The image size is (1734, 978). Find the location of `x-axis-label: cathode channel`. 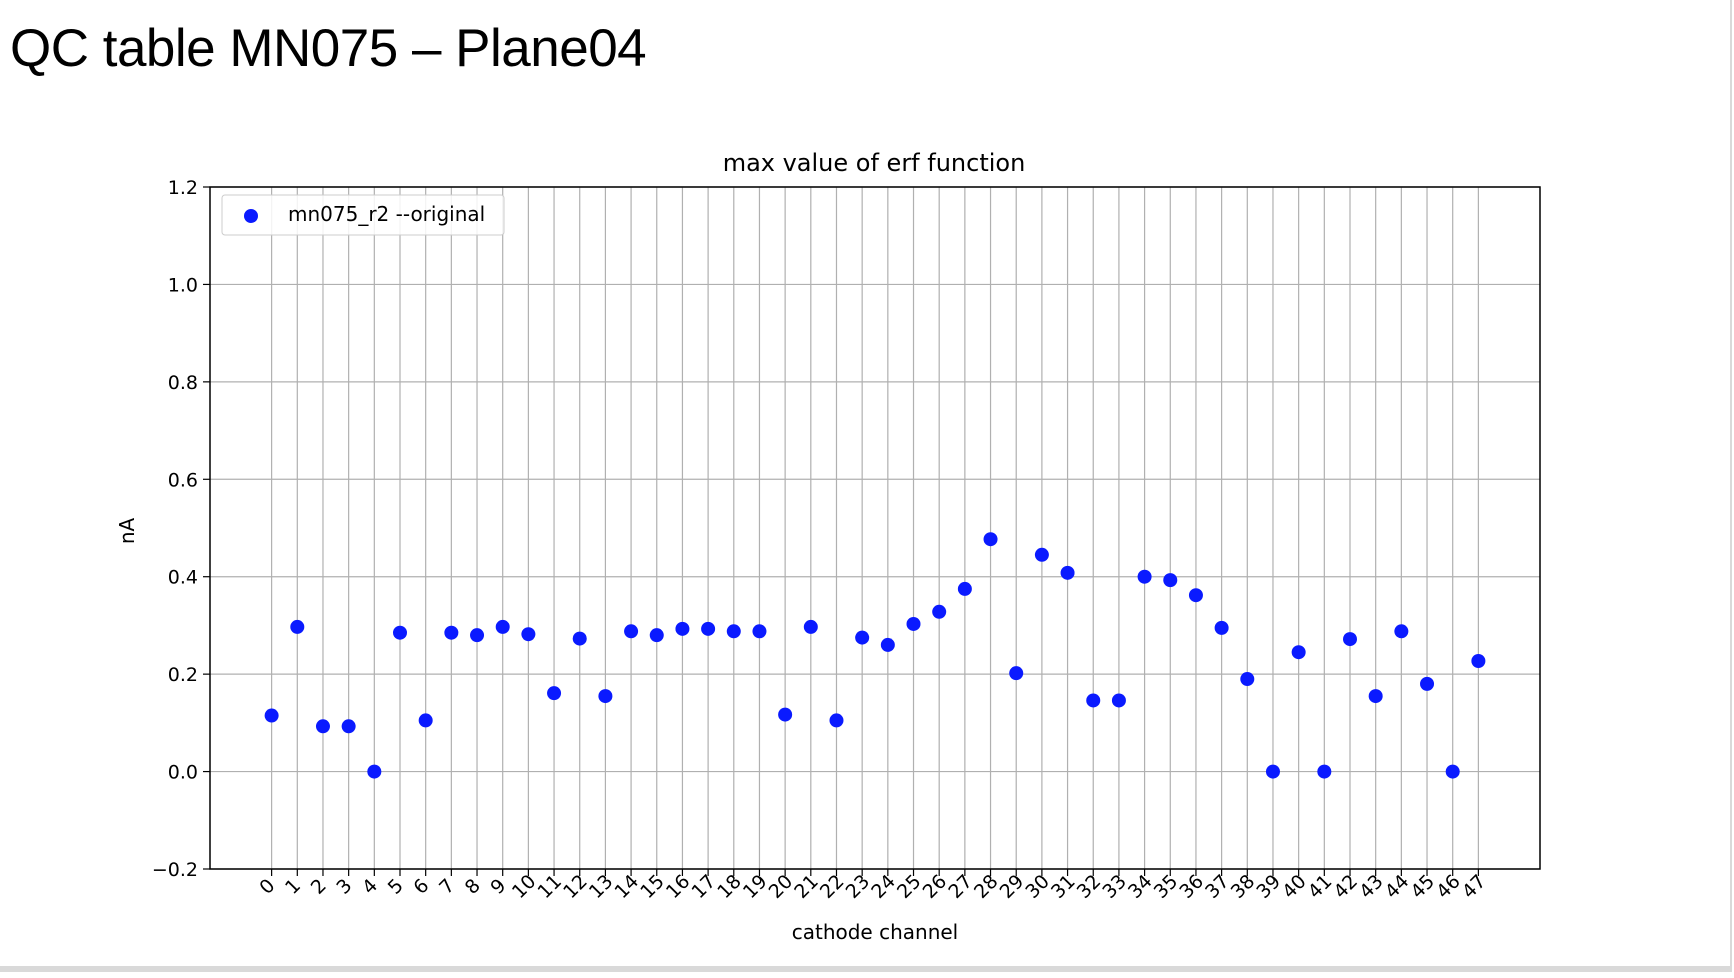

x-axis-label: cathode channel is located at coordinates (875, 932).